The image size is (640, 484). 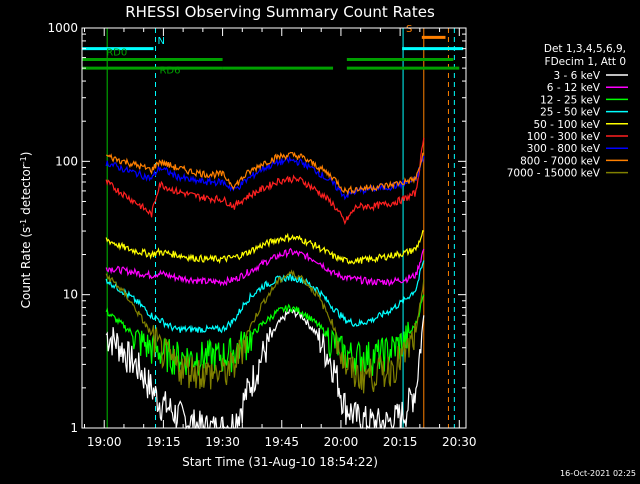 What do you see at coordinates (459, 442) in the screenshot?
I see `x-tick-label-20-30: 20:30` at bounding box center [459, 442].